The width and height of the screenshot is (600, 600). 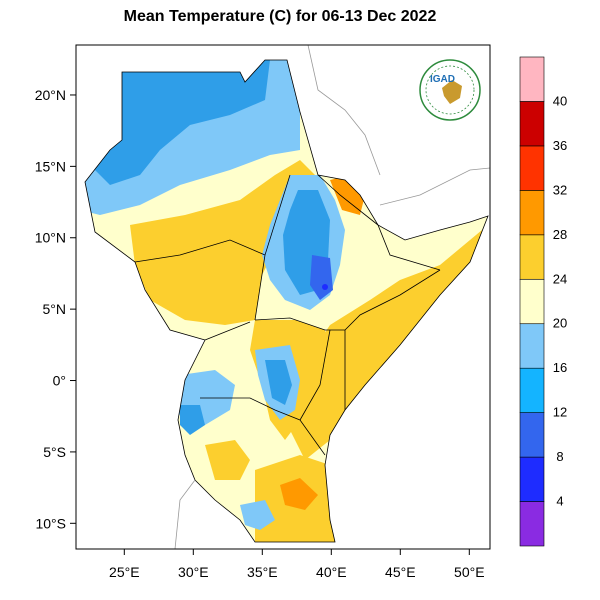 I want to click on y-tick-label: 0°, so click(x=59, y=381).